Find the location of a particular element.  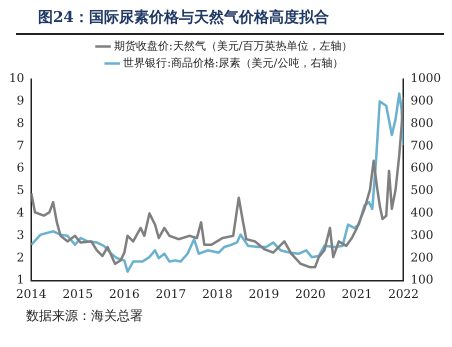

x-tick-label: 2017 is located at coordinates (171, 293).